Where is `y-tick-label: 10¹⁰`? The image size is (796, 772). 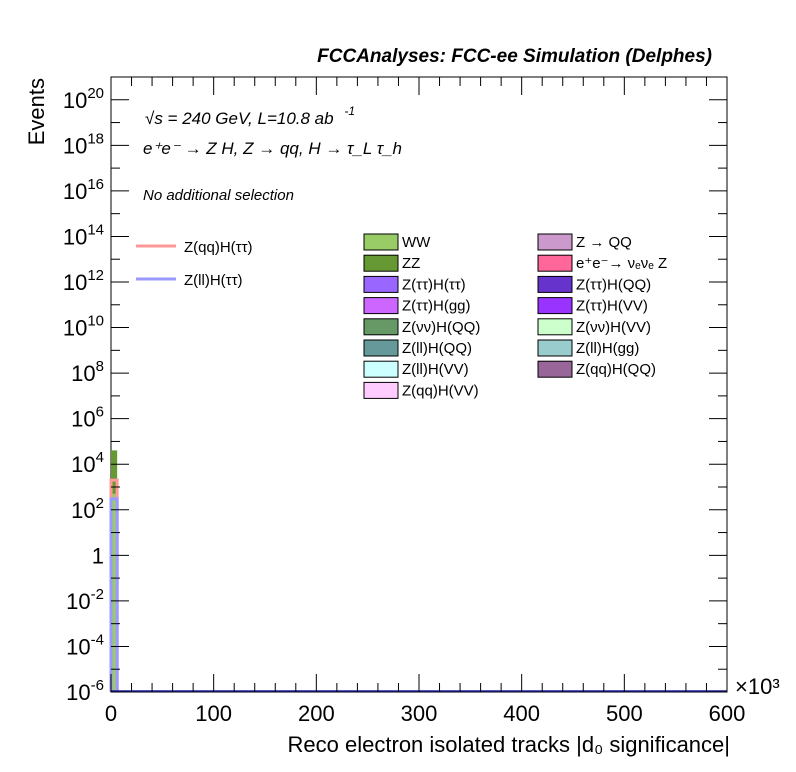
y-tick-label: 10¹⁰ is located at coordinates (83, 327).